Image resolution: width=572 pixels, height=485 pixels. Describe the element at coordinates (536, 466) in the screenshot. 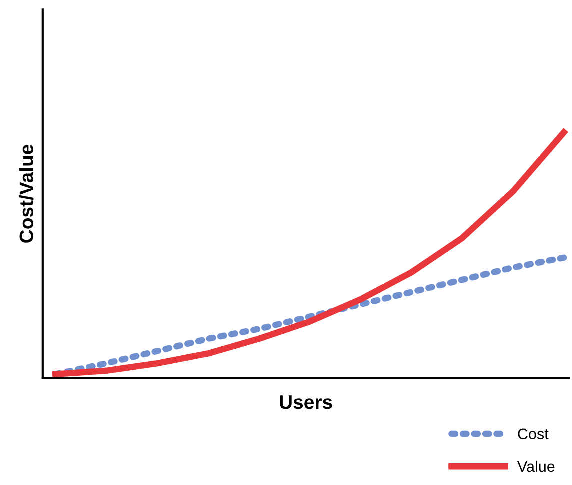

I see `legend-label: Value` at that location.